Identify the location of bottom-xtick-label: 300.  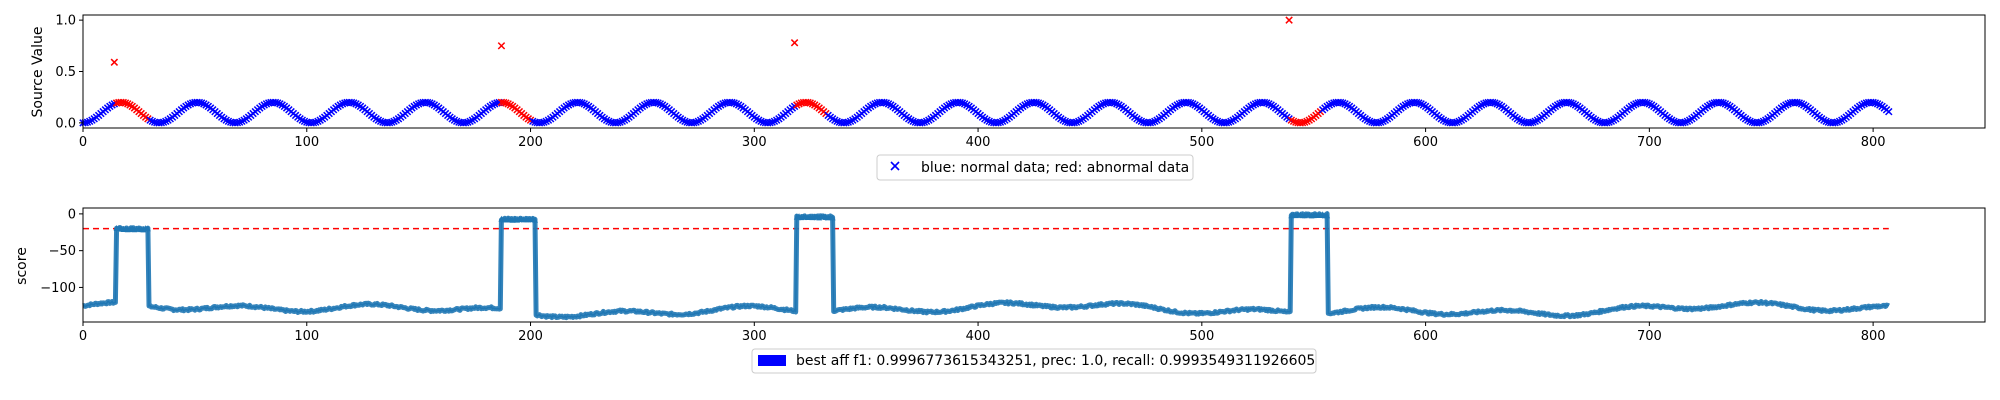
(754, 336).